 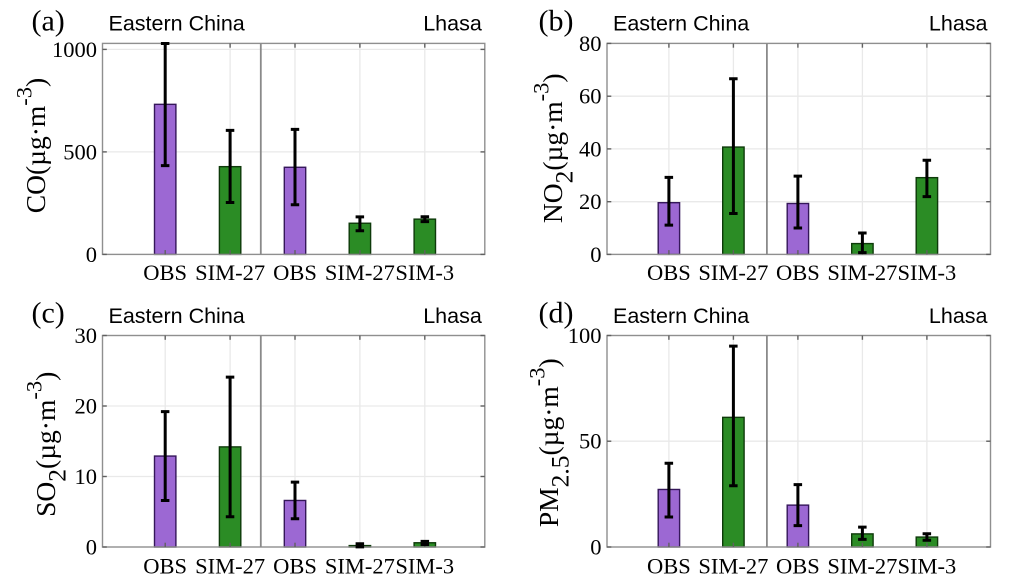 What do you see at coordinates (550, 442) in the screenshot?
I see `svg-text: PM2.5​(µg·m-3​)` at bounding box center [550, 442].